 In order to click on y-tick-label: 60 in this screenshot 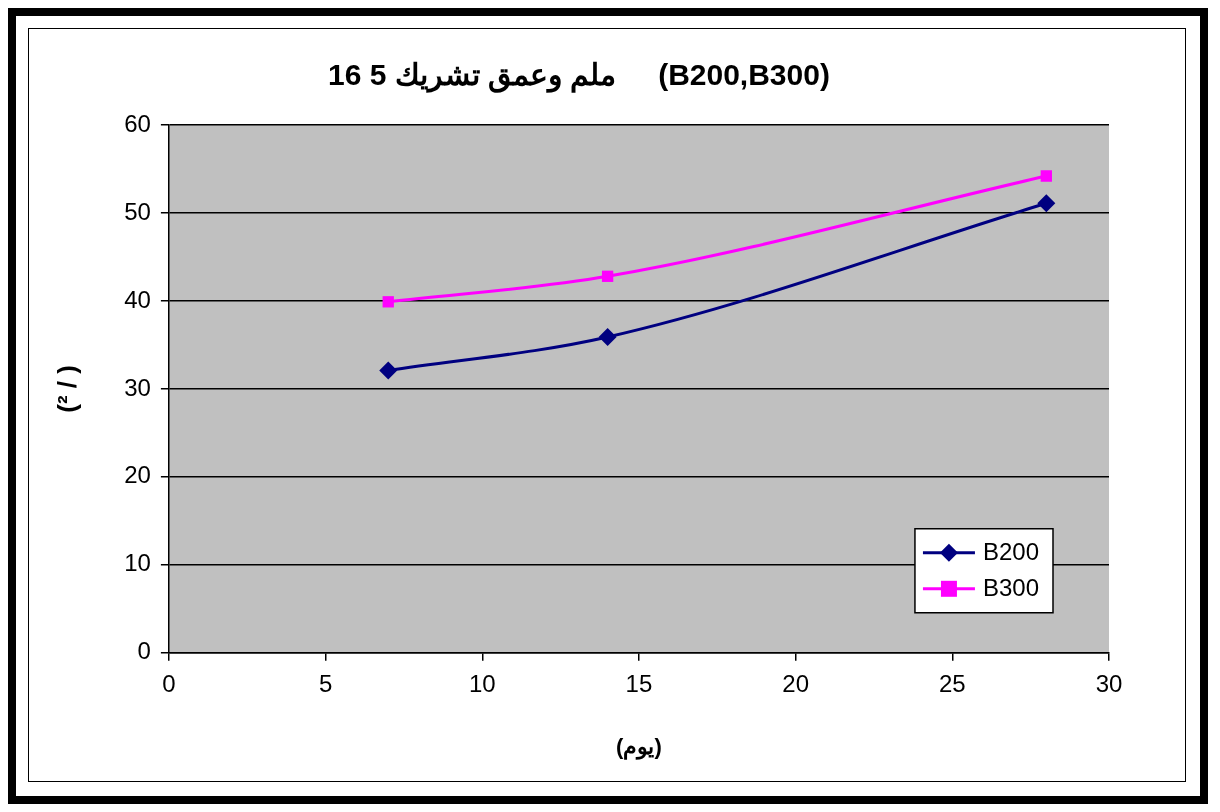, I will do `click(137, 123)`.